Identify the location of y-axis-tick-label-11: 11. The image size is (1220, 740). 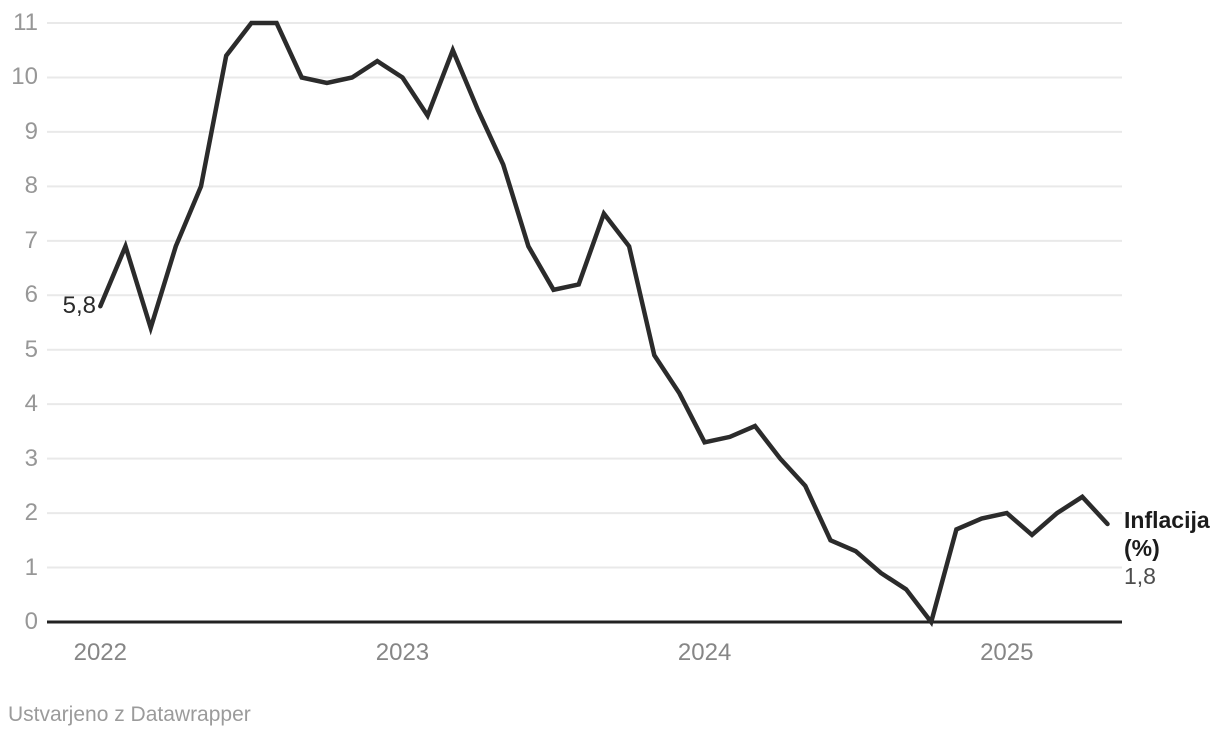
(25, 22).